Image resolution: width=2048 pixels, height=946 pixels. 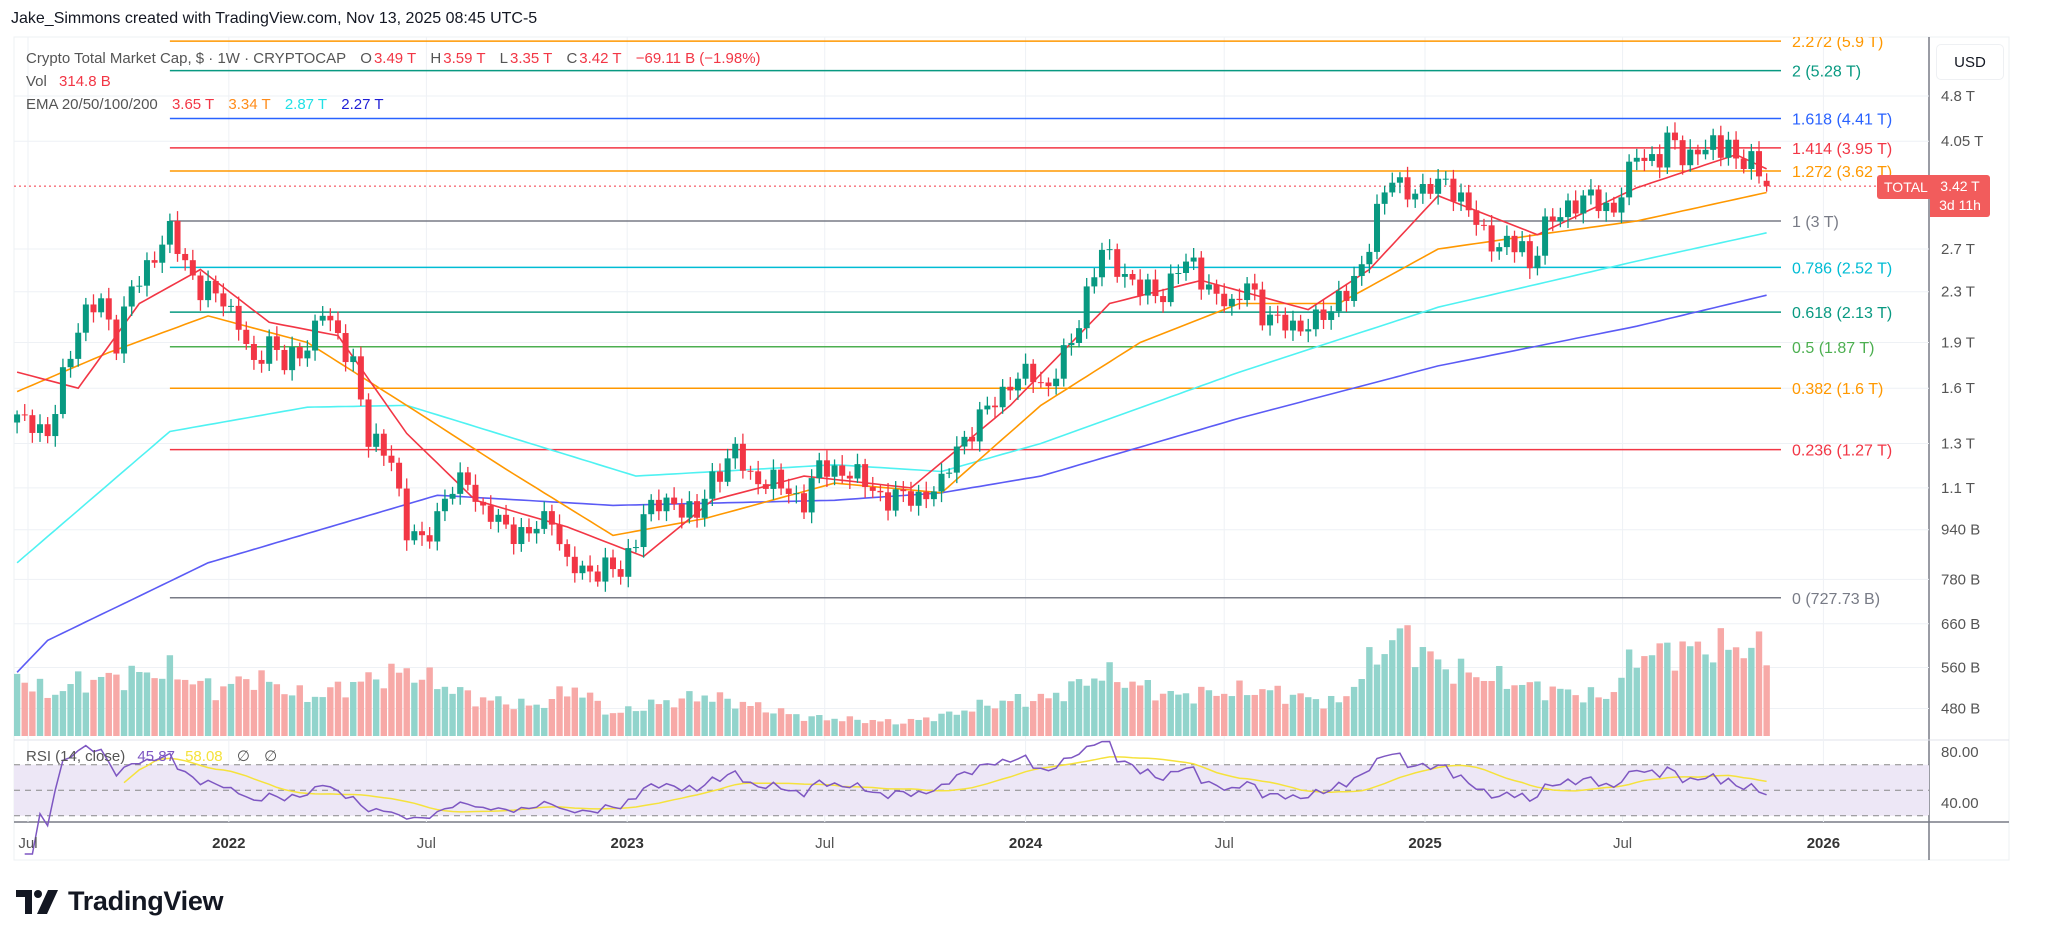 I want to click on last-price: 3.42 T, so click(x=1960, y=186).